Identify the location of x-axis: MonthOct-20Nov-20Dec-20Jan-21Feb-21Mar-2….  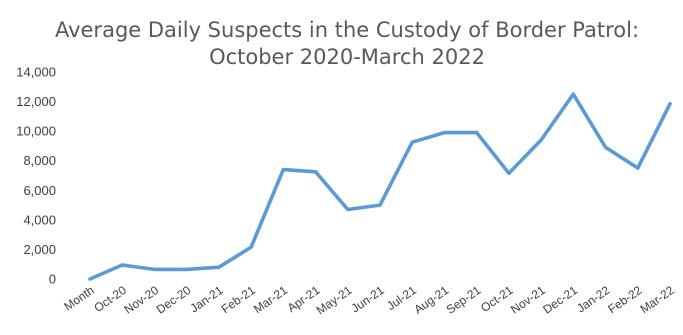
(369, 300).